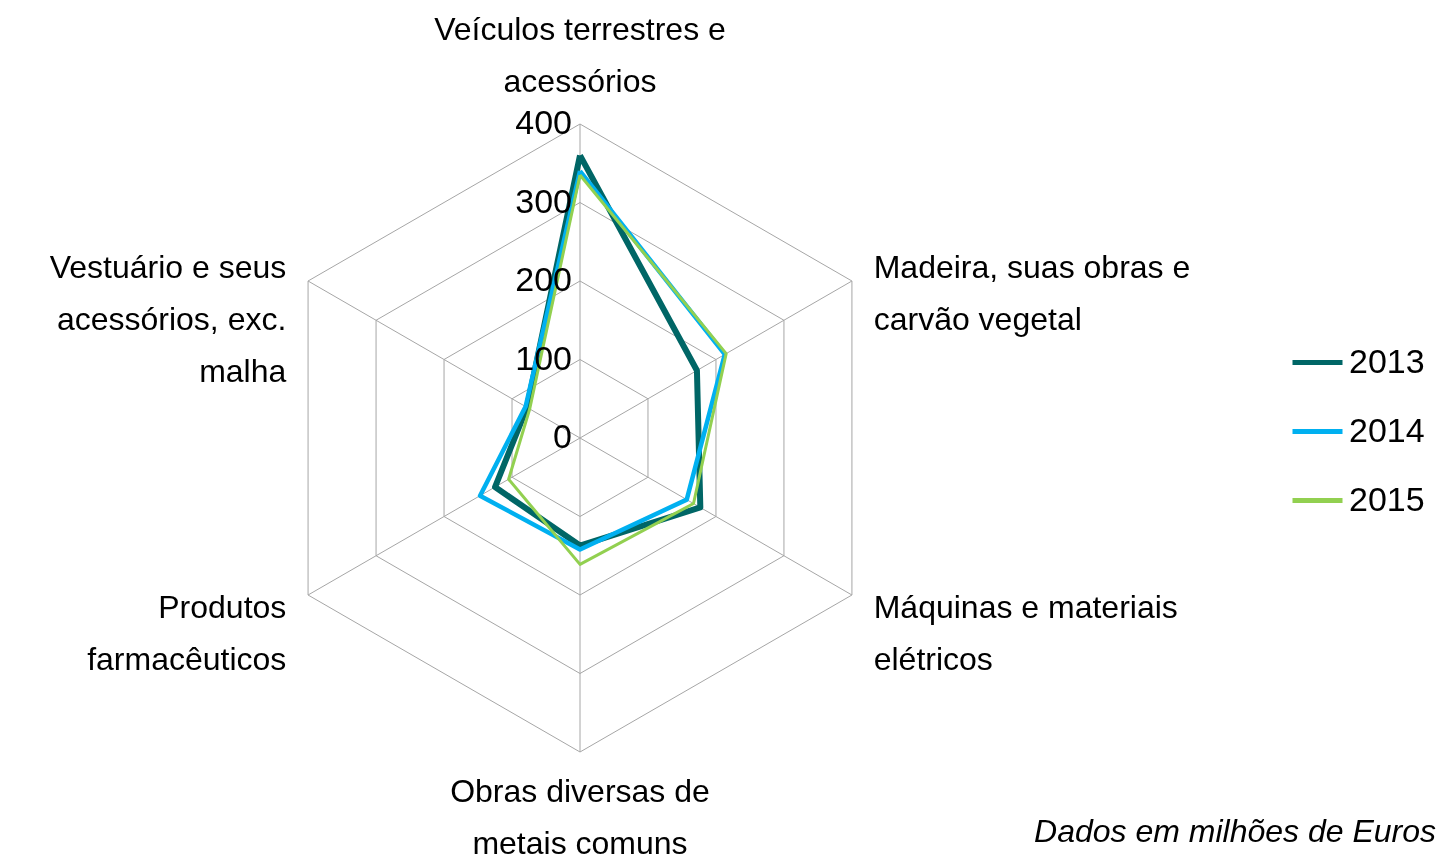 Image resolution: width=1442 pixels, height=861 pixels. What do you see at coordinates (1387, 360) in the screenshot?
I see `legend-label: 2013` at bounding box center [1387, 360].